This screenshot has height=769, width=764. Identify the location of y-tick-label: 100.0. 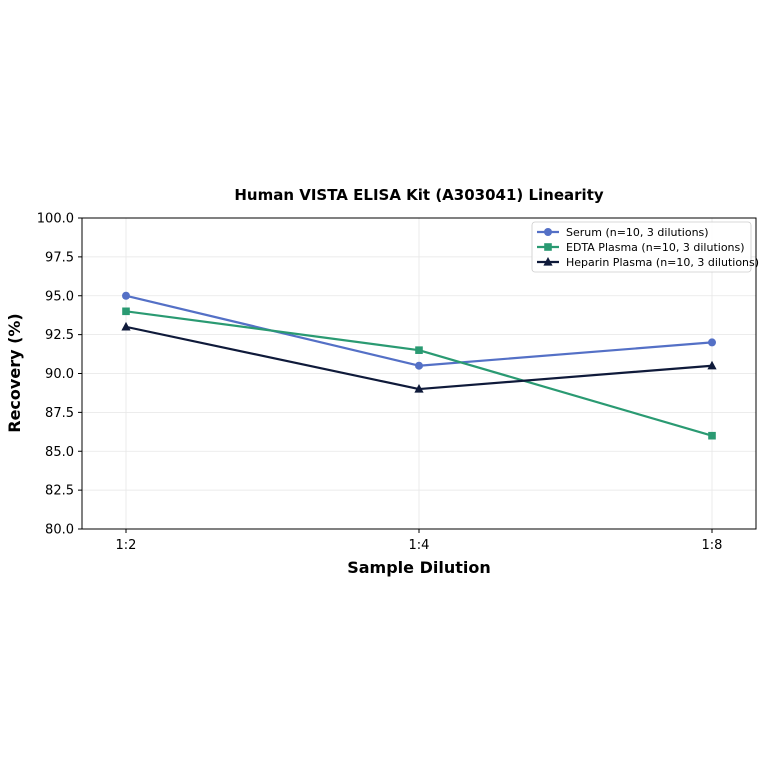
(55, 219).